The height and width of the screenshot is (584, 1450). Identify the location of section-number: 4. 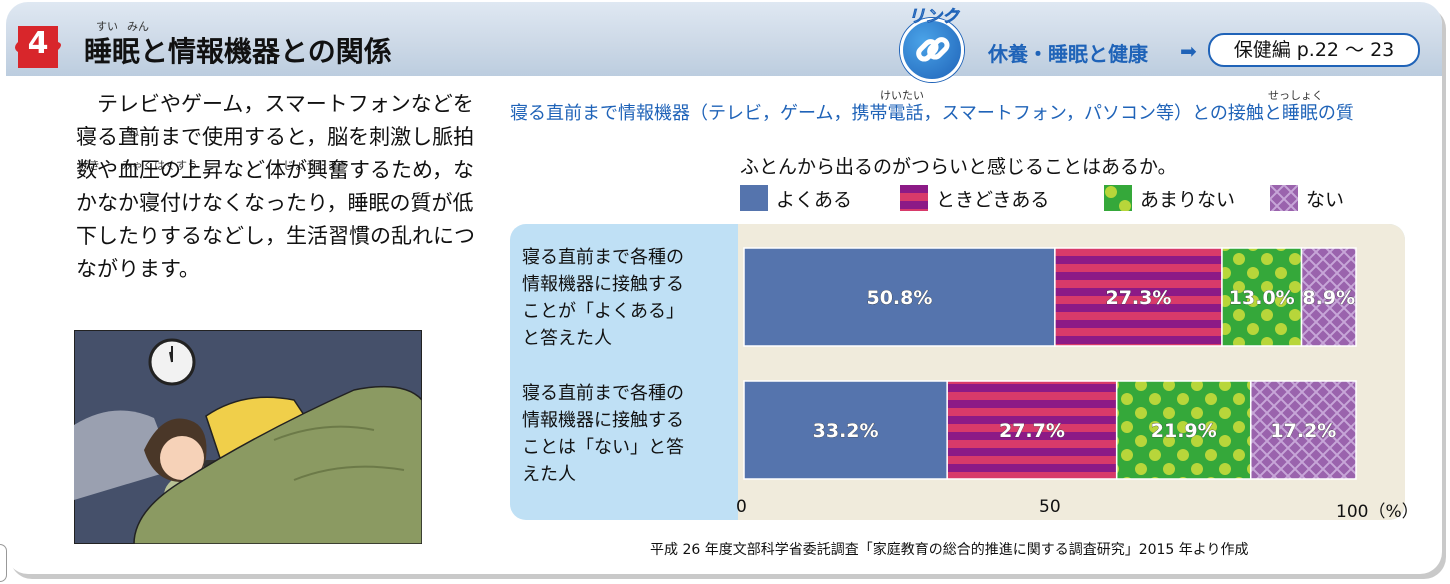
(38, 43).